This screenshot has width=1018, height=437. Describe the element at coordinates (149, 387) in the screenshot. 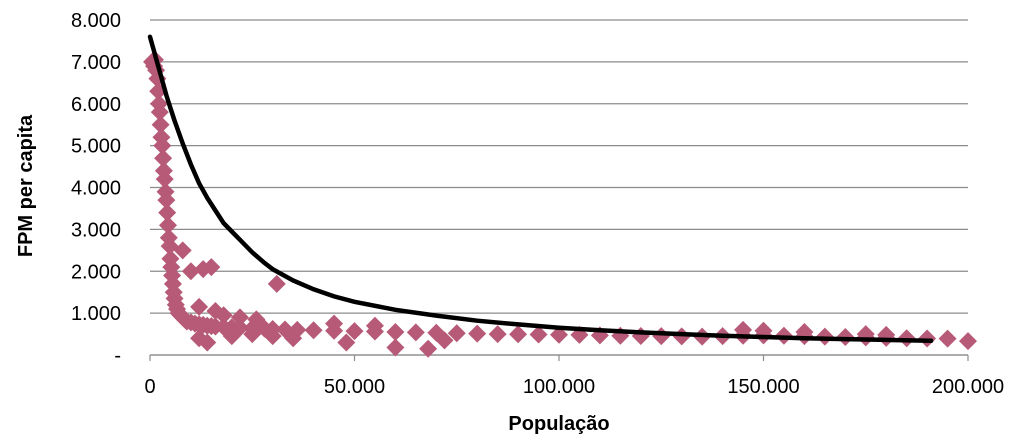

I see `x-tick-label: 0` at that location.